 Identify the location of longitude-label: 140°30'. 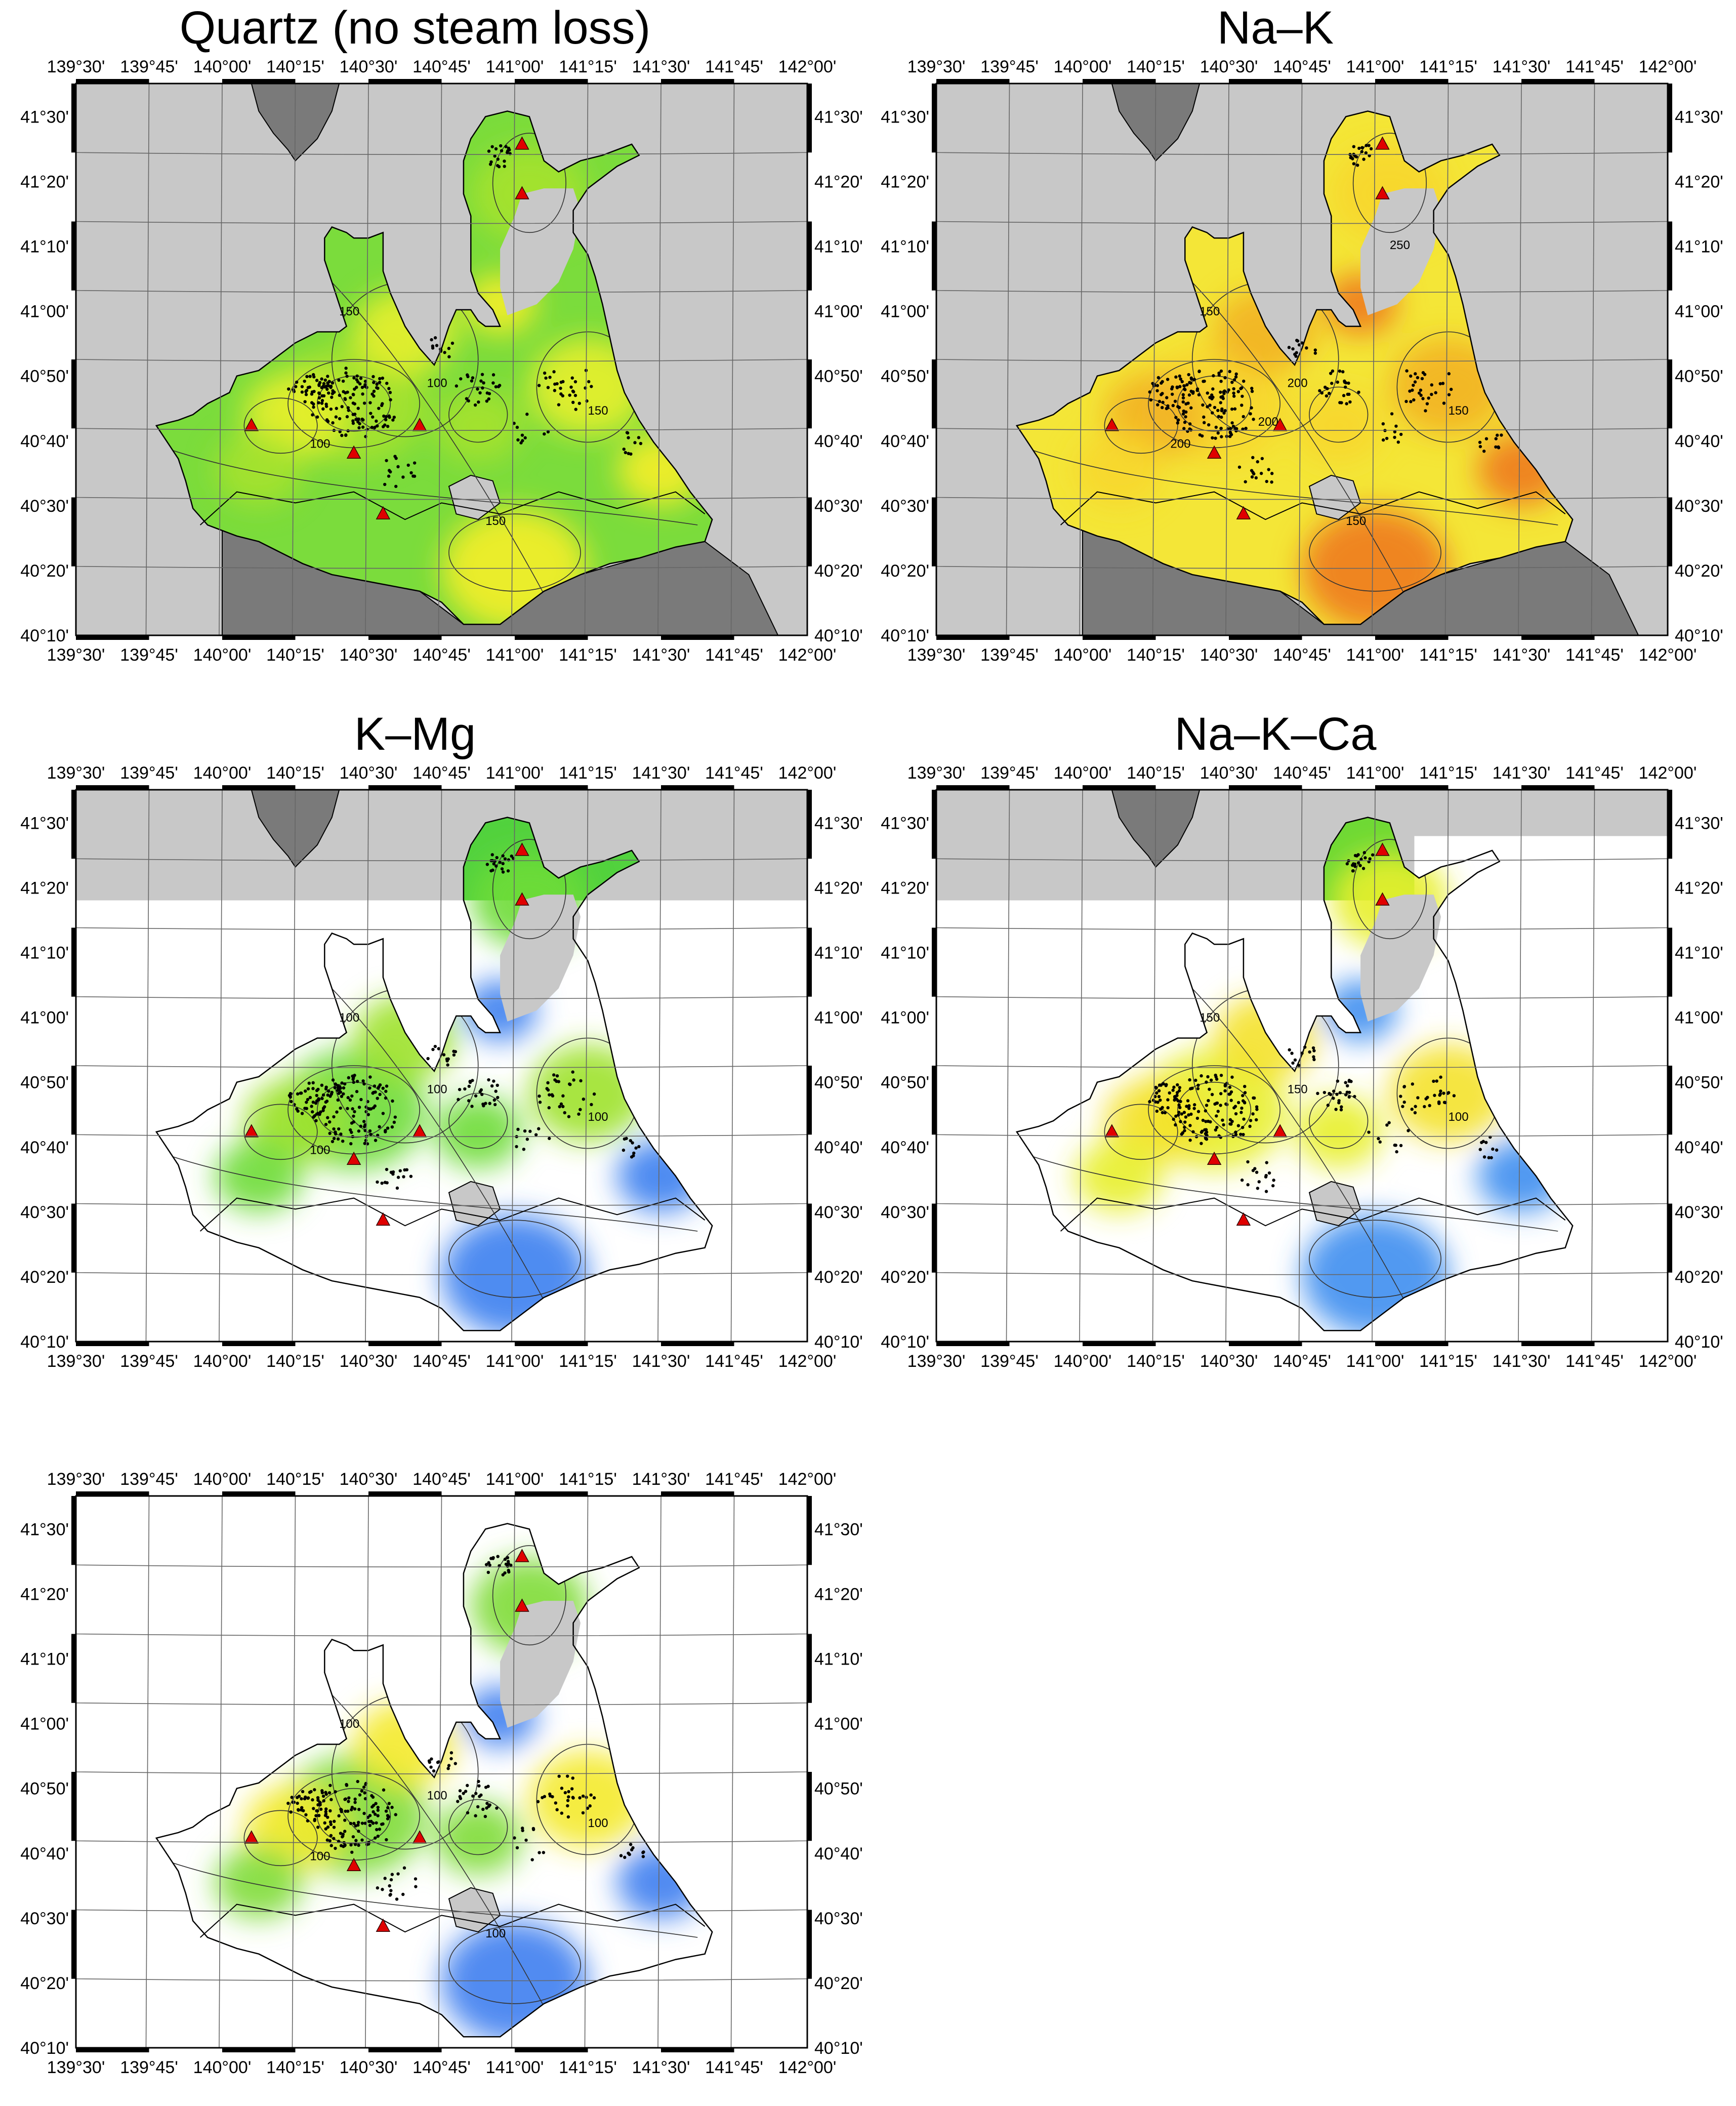
(369, 773).